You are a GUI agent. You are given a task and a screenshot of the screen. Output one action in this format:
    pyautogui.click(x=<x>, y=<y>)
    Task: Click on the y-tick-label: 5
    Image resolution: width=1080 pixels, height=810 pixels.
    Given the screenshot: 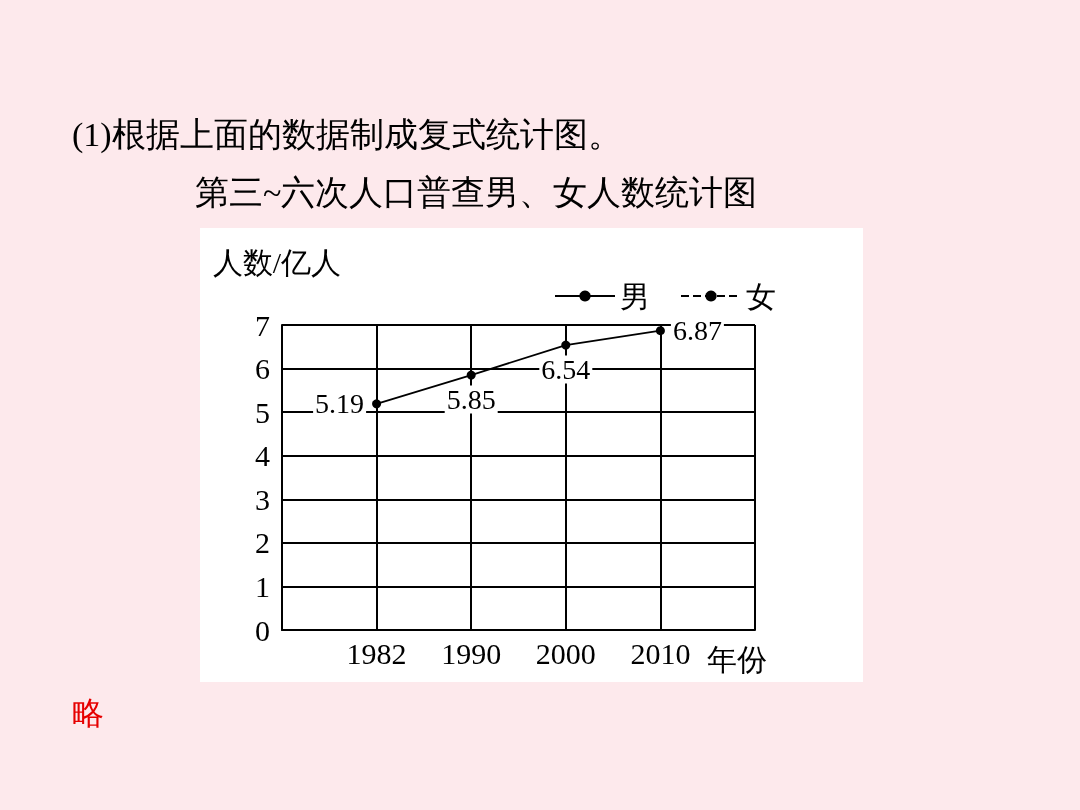 What is the action you would take?
    pyautogui.click(x=262, y=412)
    